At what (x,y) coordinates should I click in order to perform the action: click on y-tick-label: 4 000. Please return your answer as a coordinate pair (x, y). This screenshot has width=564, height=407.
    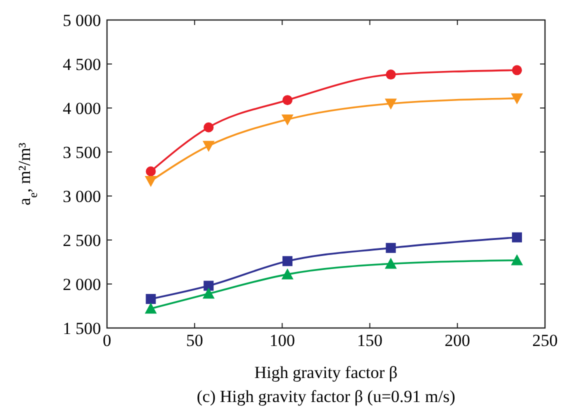
    Looking at the image, I should click on (81, 108).